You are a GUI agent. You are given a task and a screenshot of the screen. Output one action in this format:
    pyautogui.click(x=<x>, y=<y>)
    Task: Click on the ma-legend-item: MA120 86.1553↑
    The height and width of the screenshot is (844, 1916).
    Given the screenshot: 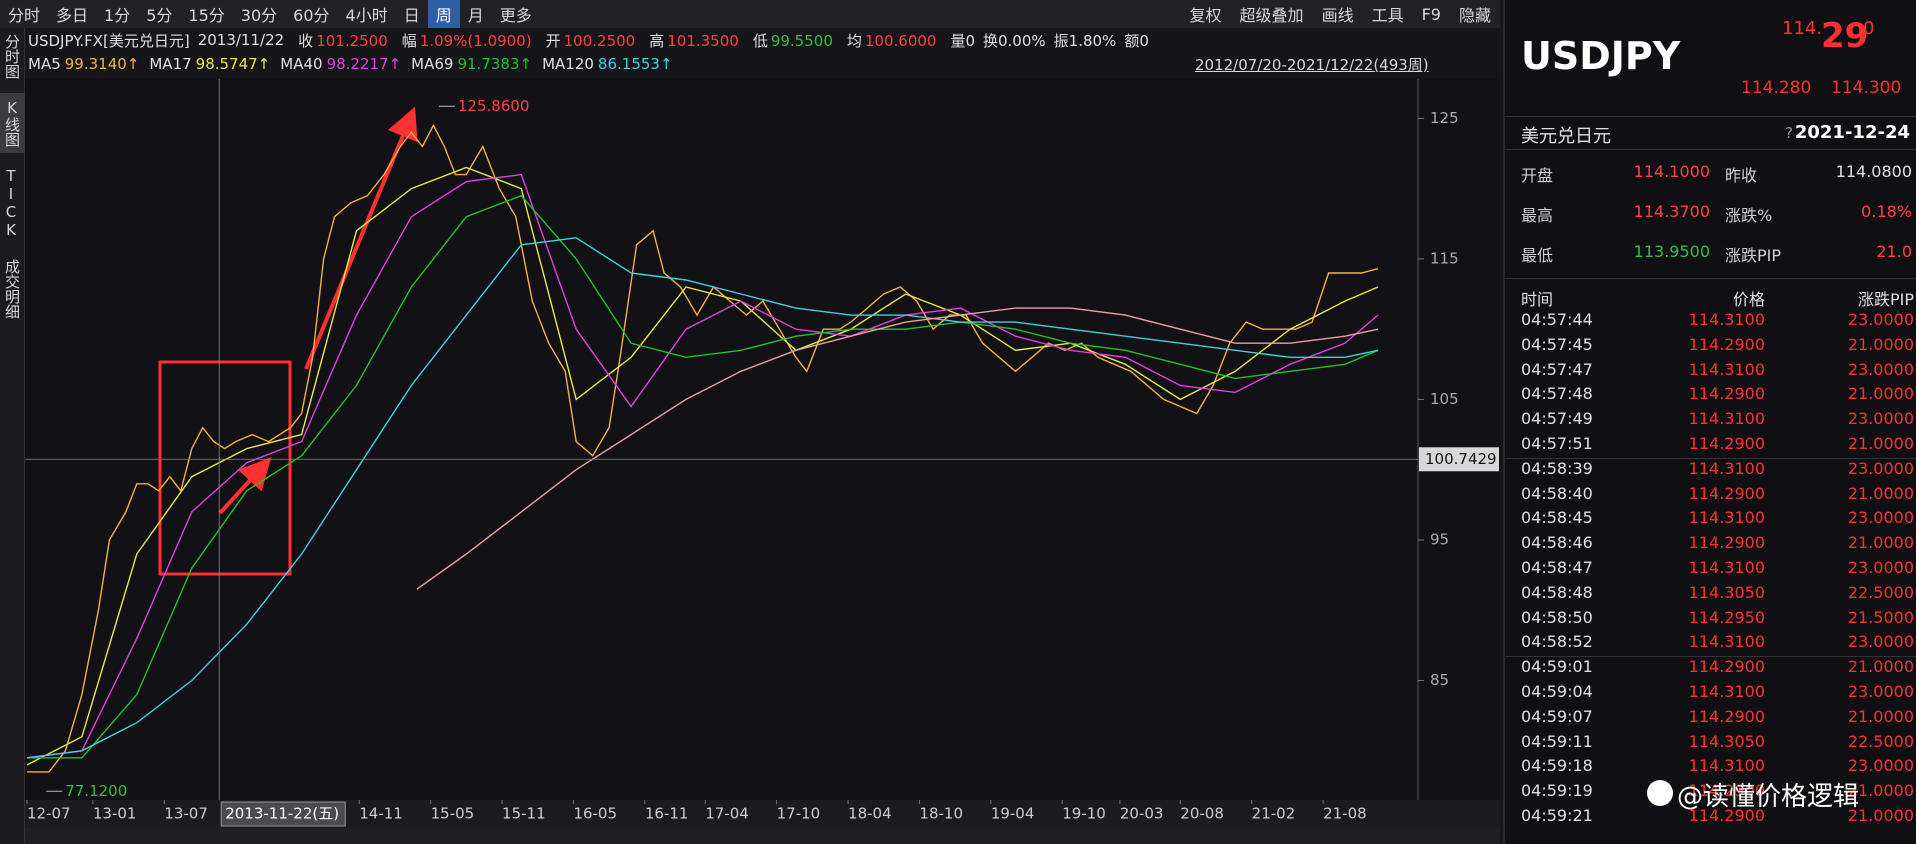 What is the action you would take?
    pyautogui.click(x=607, y=64)
    